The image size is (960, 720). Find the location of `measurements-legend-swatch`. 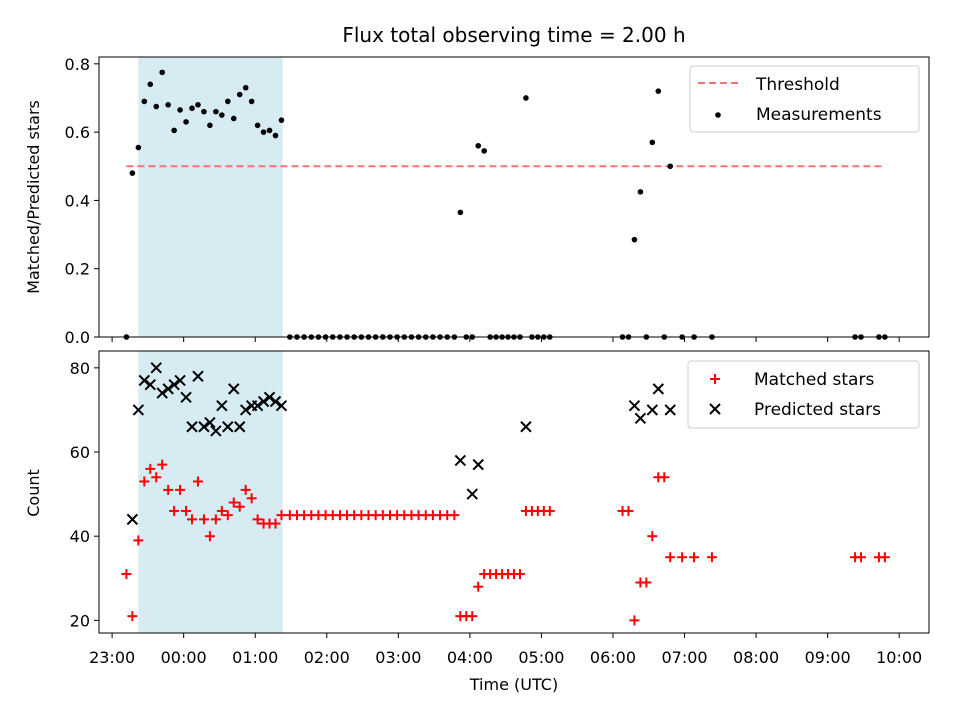

measurements-legend-swatch is located at coordinates (718, 115).